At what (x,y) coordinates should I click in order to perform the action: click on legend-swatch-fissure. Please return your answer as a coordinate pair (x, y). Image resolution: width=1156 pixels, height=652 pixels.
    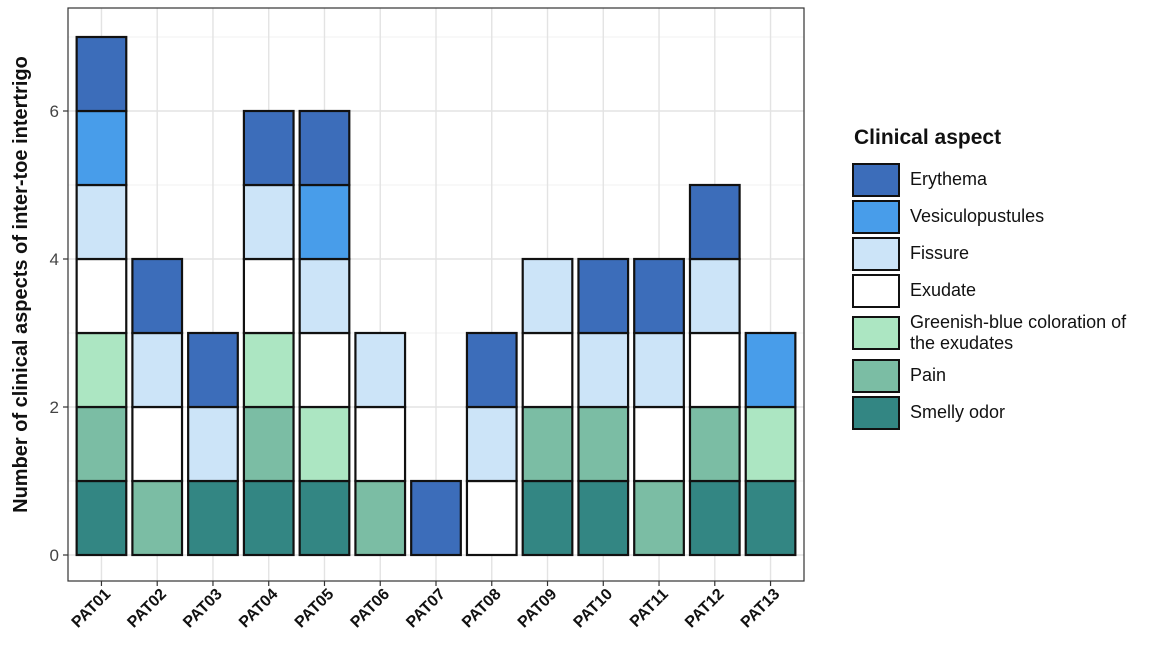
    Looking at the image, I should click on (876, 253).